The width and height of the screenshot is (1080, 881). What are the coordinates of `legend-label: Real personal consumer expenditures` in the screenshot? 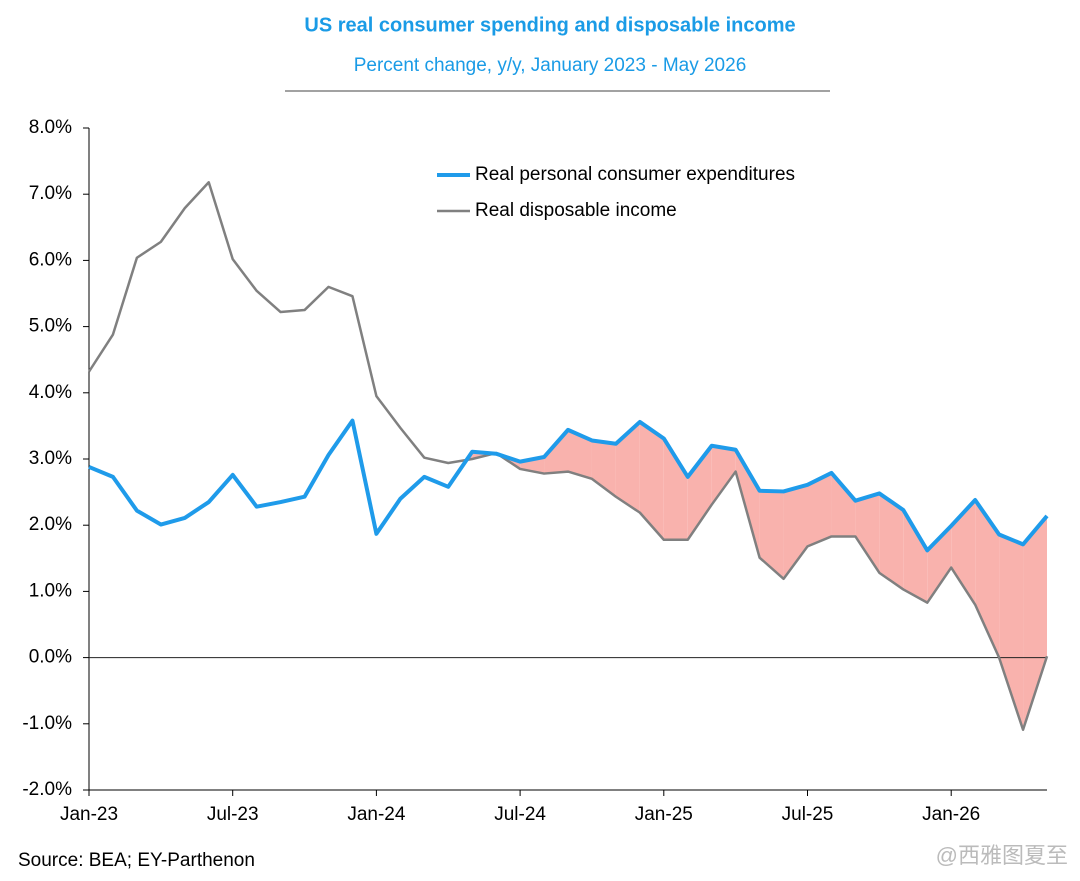 It's located at (635, 174).